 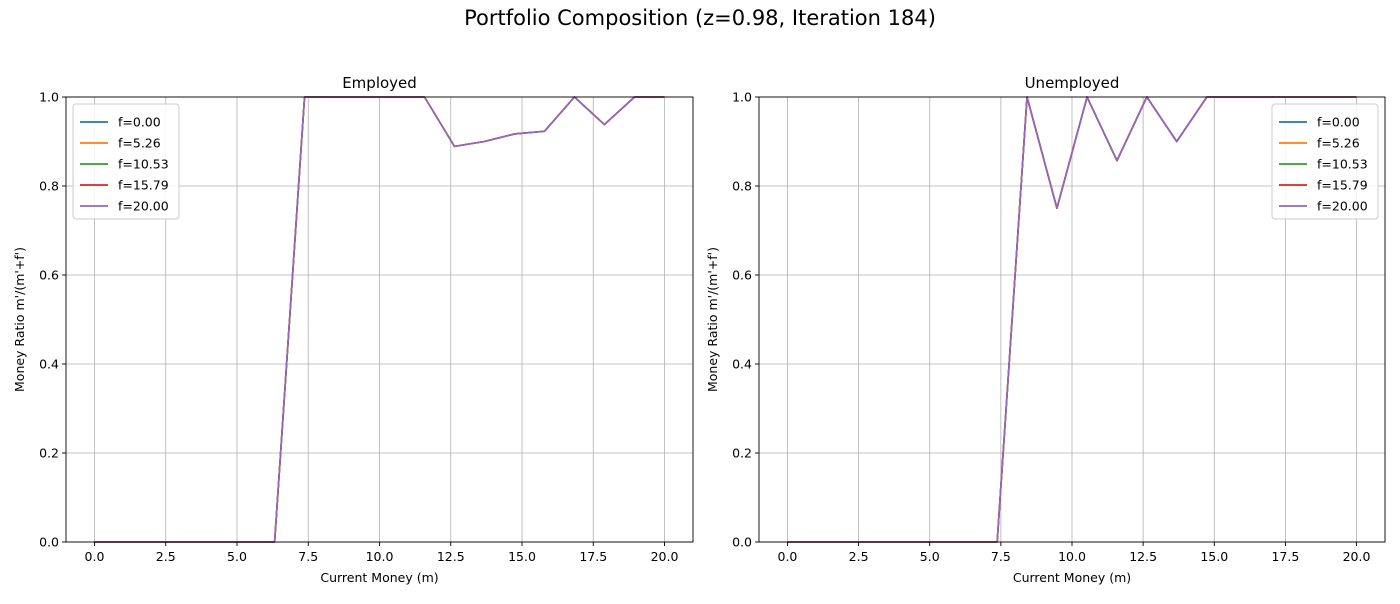 I want to click on axes-title: Employed, so click(x=379, y=83).